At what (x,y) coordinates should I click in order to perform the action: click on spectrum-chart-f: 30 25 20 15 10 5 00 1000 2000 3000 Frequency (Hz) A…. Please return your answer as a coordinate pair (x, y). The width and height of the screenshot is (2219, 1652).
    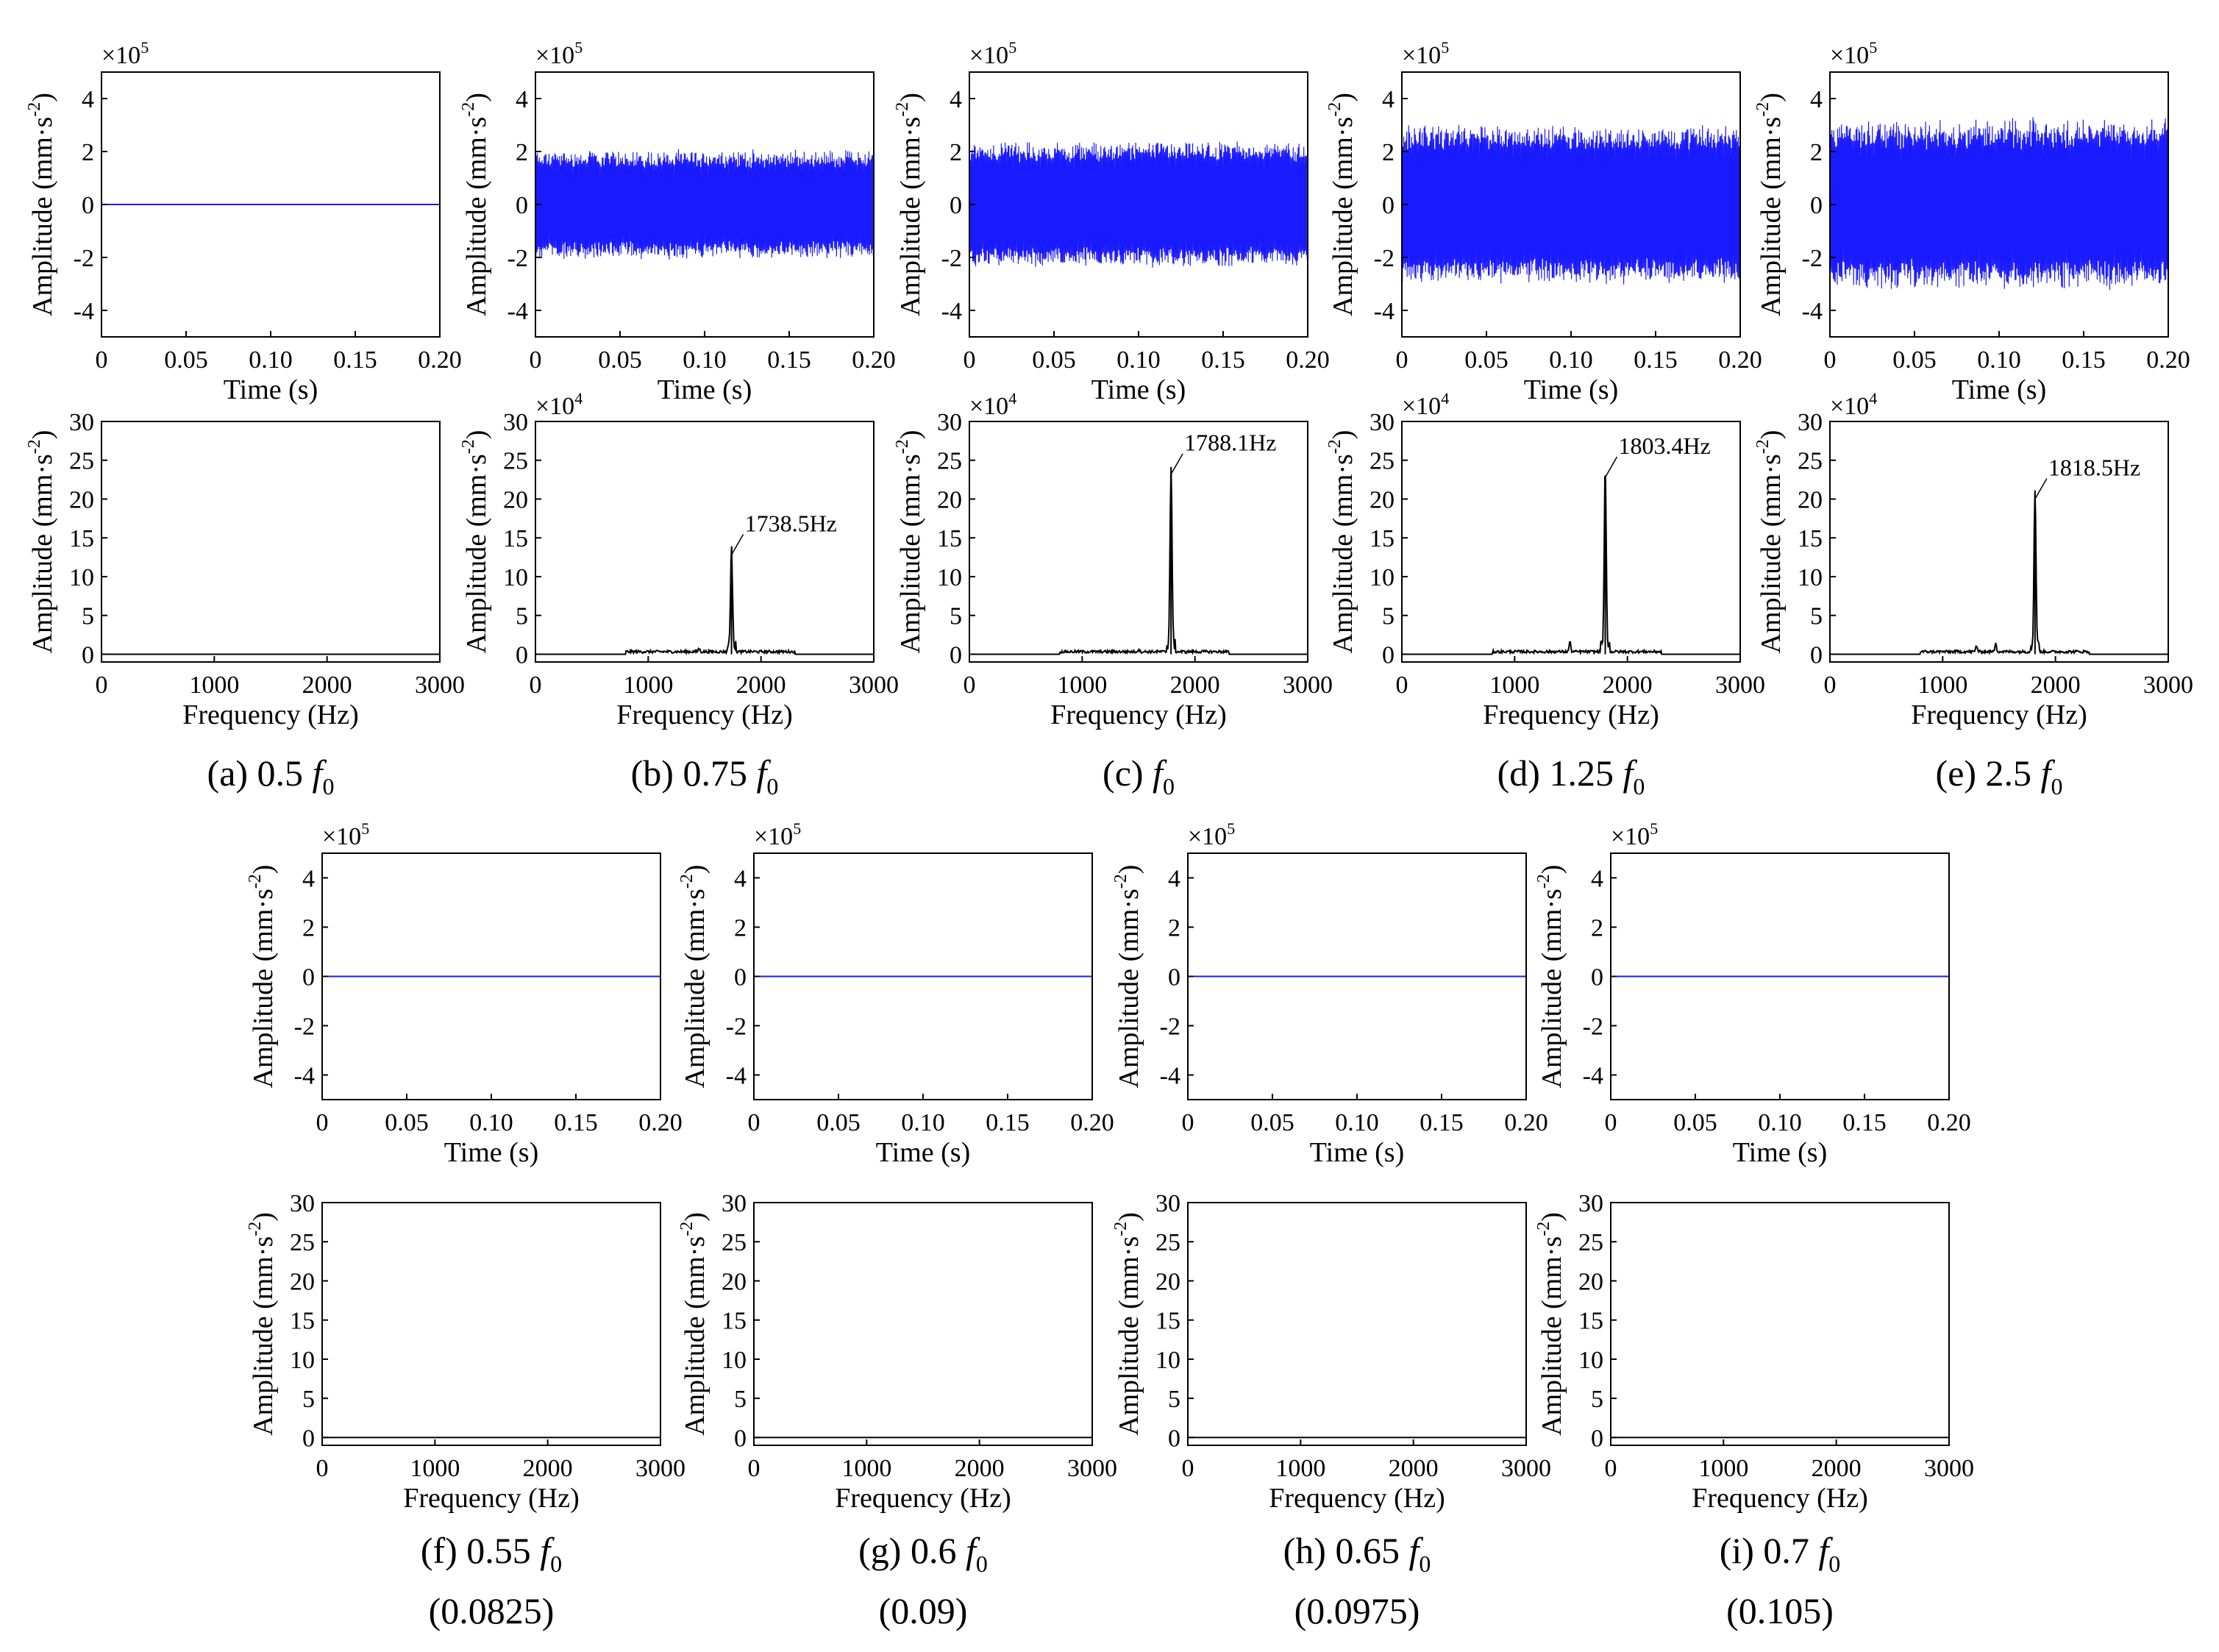
    Looking at the image, I should click on (465, 1352).